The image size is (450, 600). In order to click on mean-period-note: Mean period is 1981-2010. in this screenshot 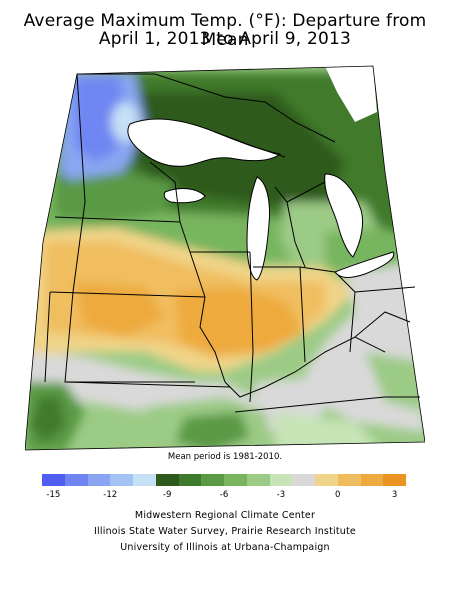, I will do `click(225, 457)`.